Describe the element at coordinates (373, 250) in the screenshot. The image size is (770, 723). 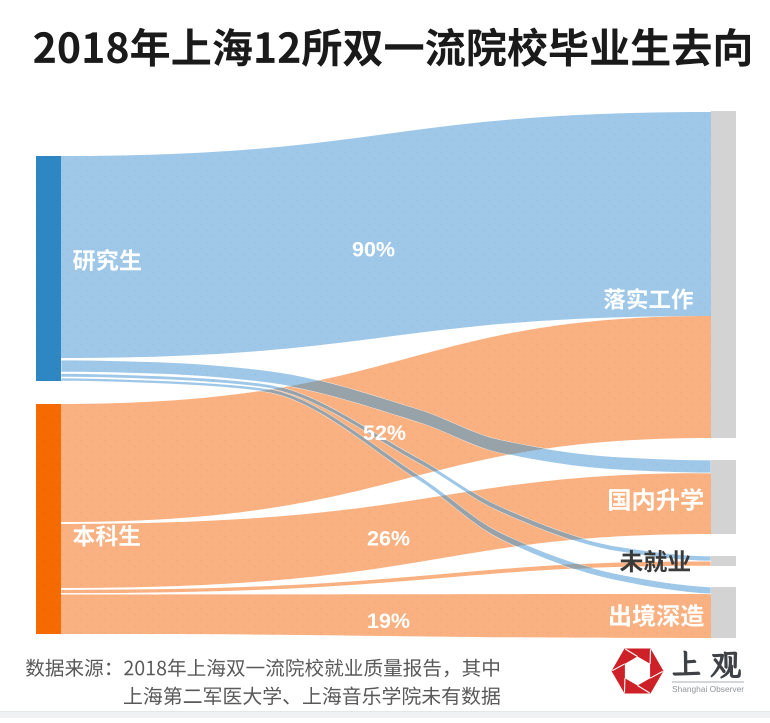
I see `svg-text: 90%` at that location.